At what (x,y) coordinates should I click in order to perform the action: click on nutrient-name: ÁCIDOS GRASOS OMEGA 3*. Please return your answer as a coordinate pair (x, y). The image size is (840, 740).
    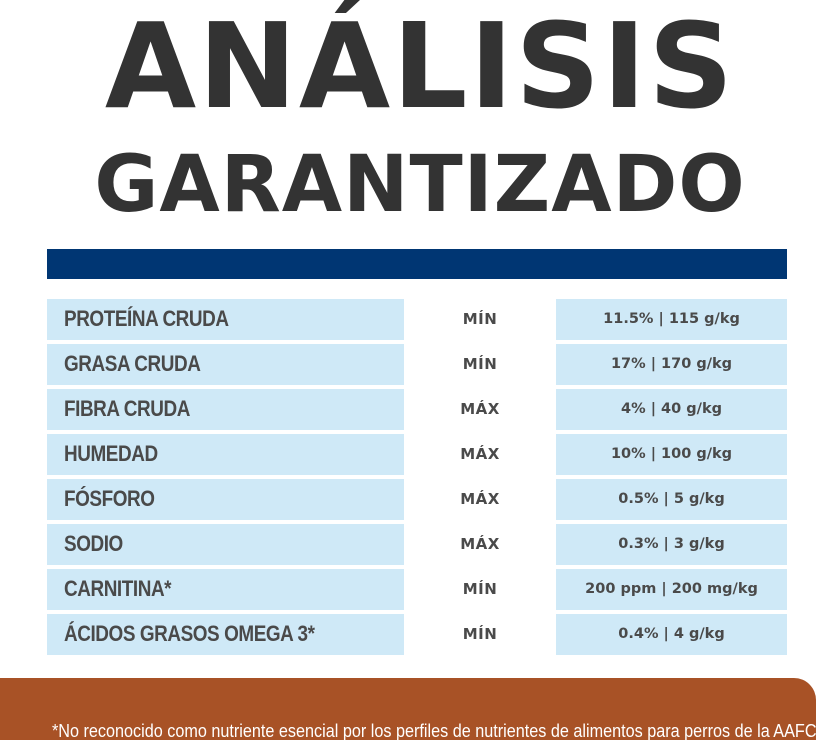
    Looking at the image, I should click on (225, 634).